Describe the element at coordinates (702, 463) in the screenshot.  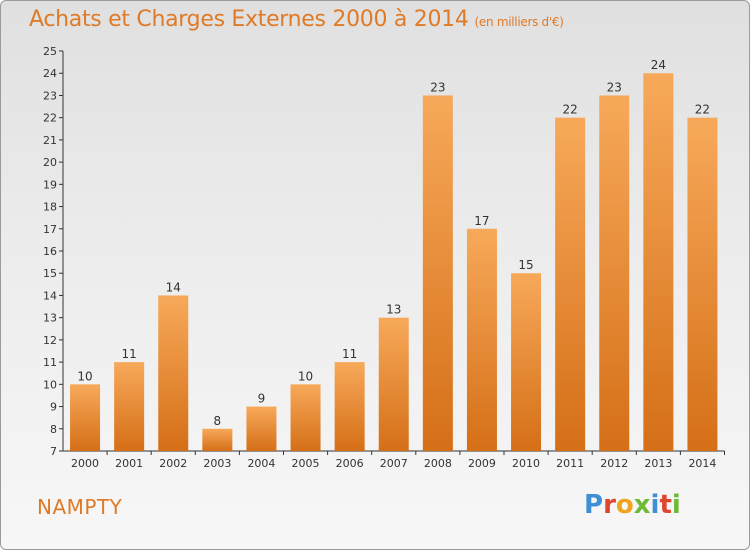
I see `x-tick-label: 2014` at that location.